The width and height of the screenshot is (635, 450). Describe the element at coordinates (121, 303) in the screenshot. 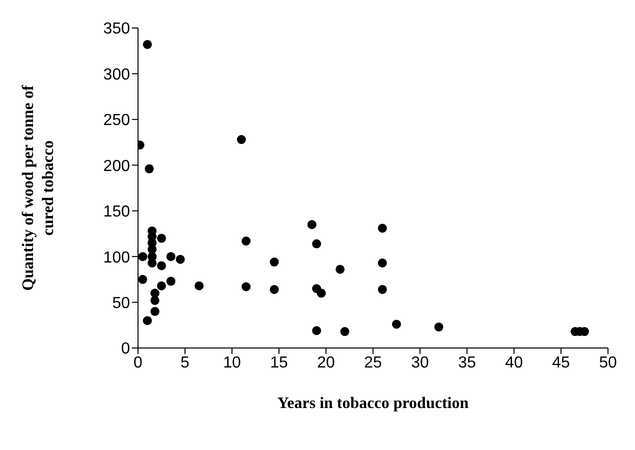

I see `y-tick-label: 50` at that location.